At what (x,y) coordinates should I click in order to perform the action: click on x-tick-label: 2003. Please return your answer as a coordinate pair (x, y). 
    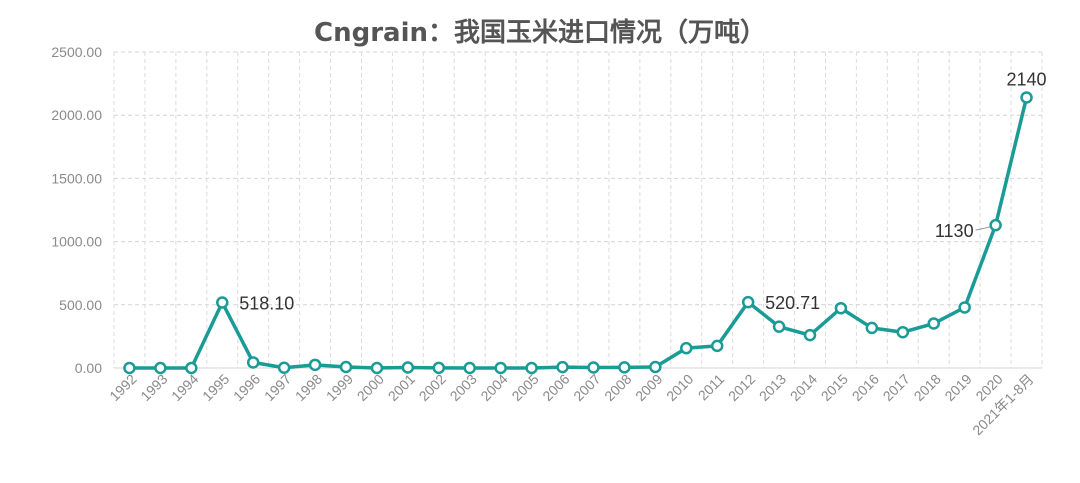
    Looking at the image, I should click on (463, 387).